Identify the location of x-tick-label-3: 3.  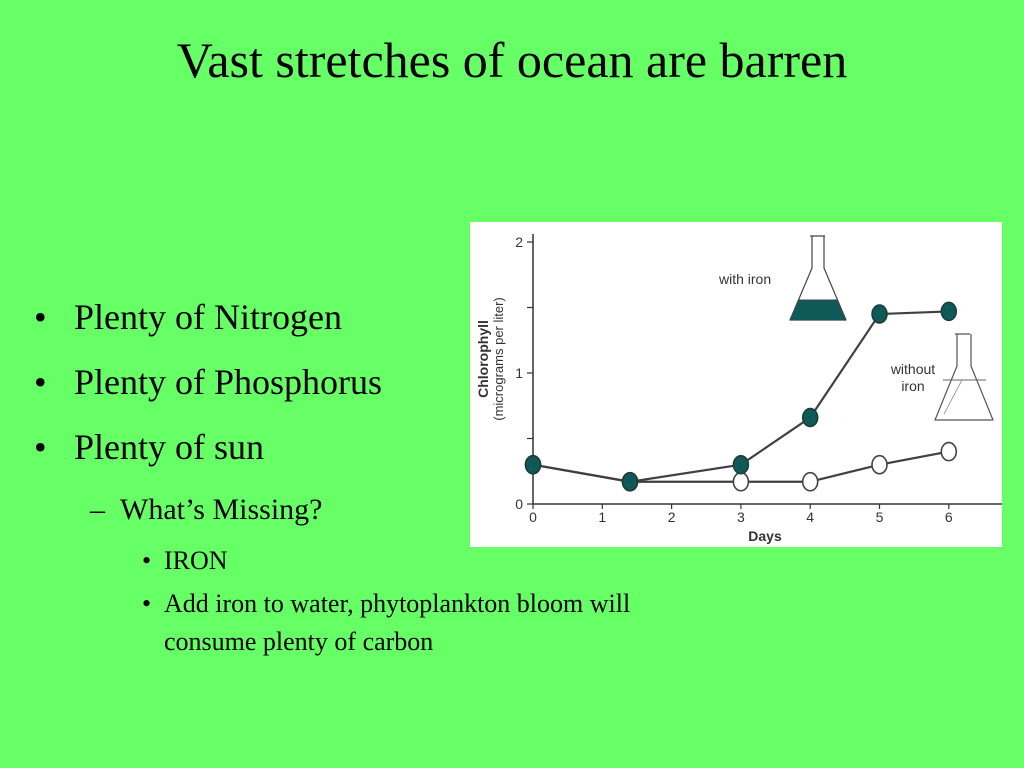
(741, 517).